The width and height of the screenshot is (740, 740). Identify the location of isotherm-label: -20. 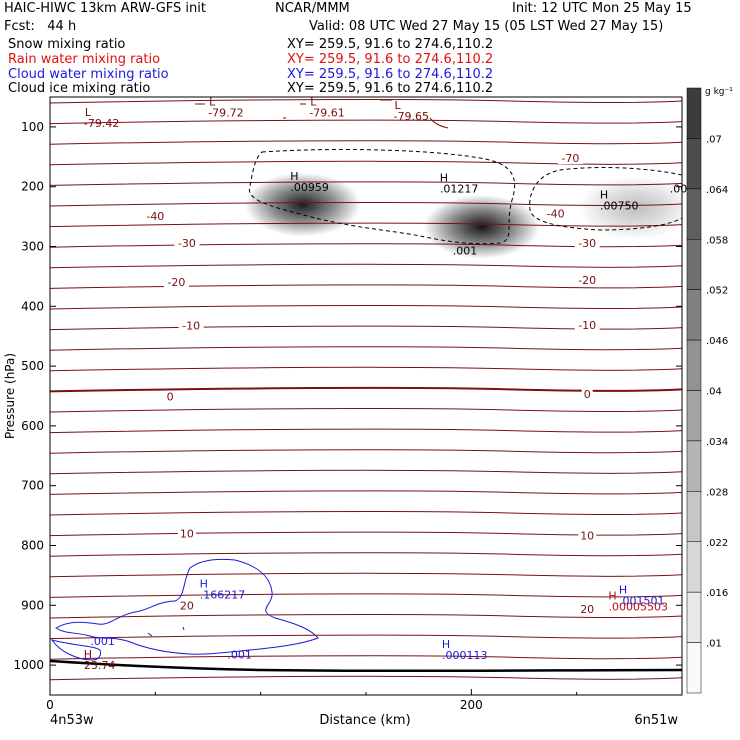
(176, 282).